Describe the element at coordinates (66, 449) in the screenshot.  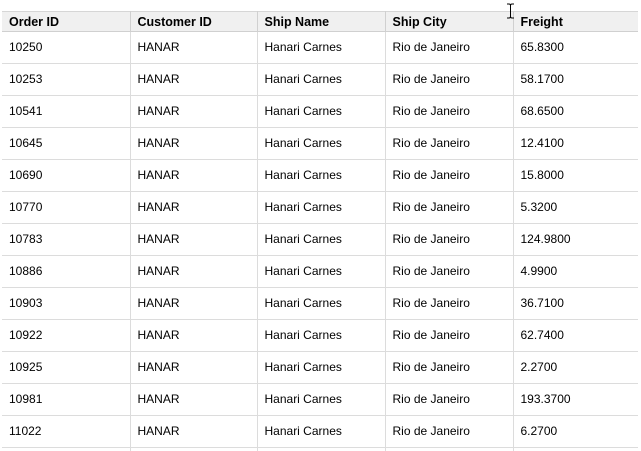
I see `cell-order-id: 11052` at that location.